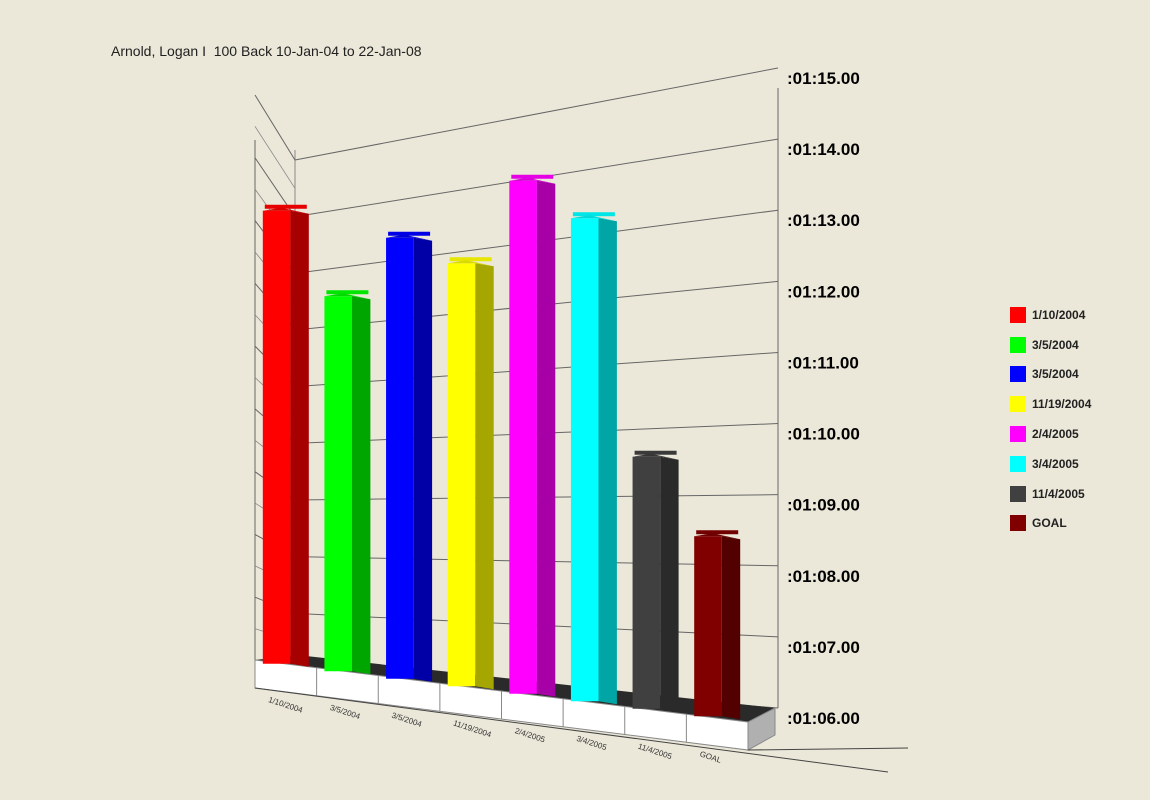 This screenshot has width=1150, height=800. What do you see at coordinates (1059, 314) in the screenshot?
I see `legend-label: 1/10/2004` at bounding box center [1059, 314].